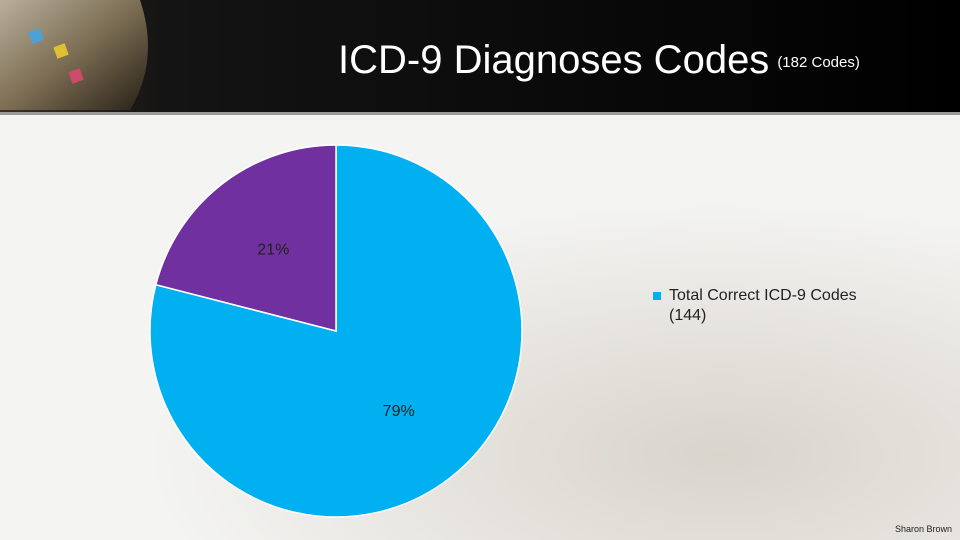 The height and width of the screenshot is (540, 960). What do you see at coordinates (554, 60) in the screenshot?
I see `title-text: ICD-9 Diagnoses Codes` at bounding box center [554, 60].